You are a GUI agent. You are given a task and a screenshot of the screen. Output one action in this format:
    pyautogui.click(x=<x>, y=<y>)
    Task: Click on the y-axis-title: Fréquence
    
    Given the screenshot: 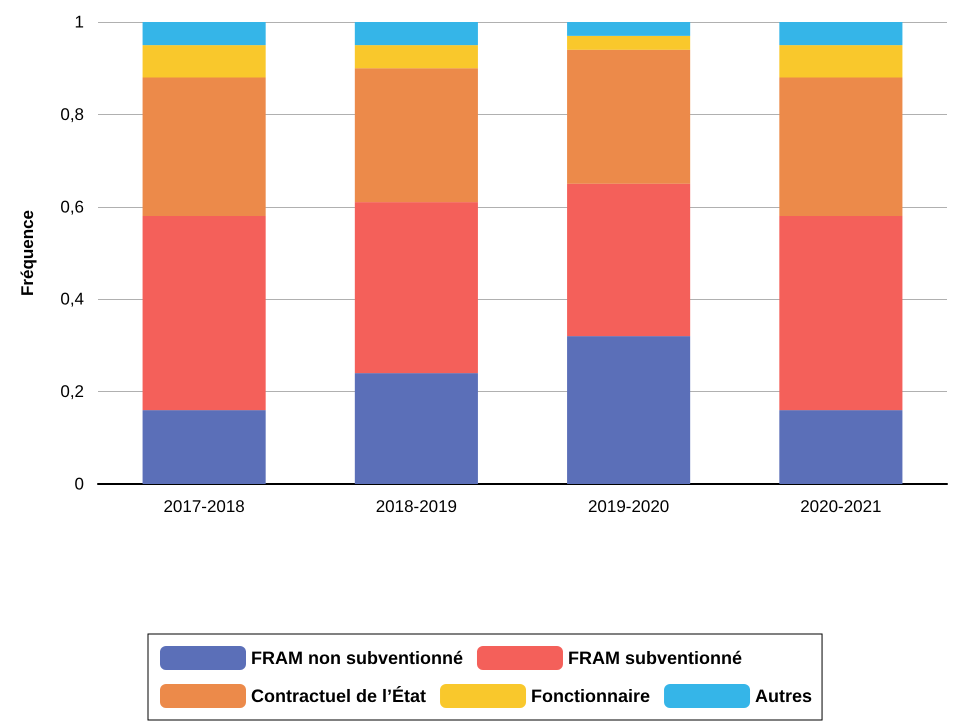 What is the action you would take?
    pyautogui.click(x=27, y=253)
    